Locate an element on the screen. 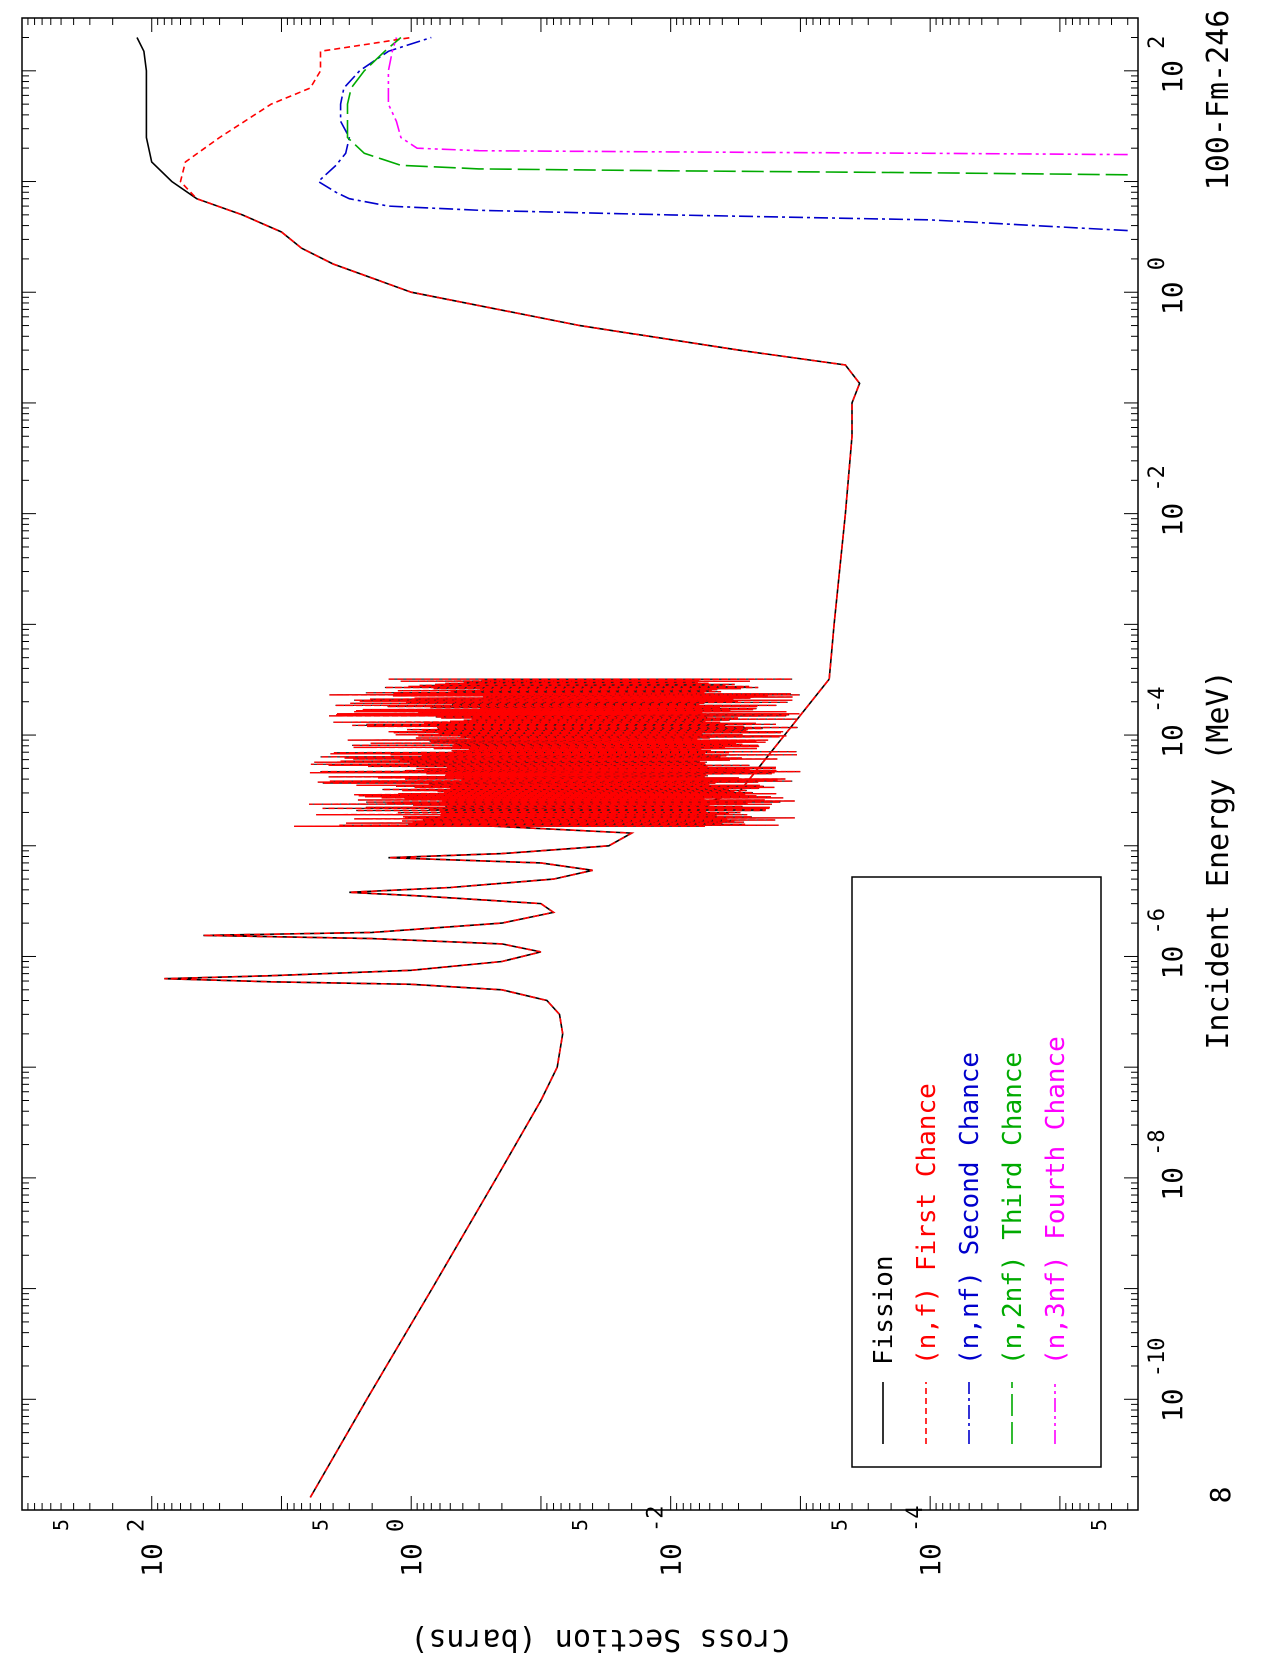 This screenshot has height=1665, width=1266. x-tick-label: 10-8 is located at coordinates (1167, 1164).